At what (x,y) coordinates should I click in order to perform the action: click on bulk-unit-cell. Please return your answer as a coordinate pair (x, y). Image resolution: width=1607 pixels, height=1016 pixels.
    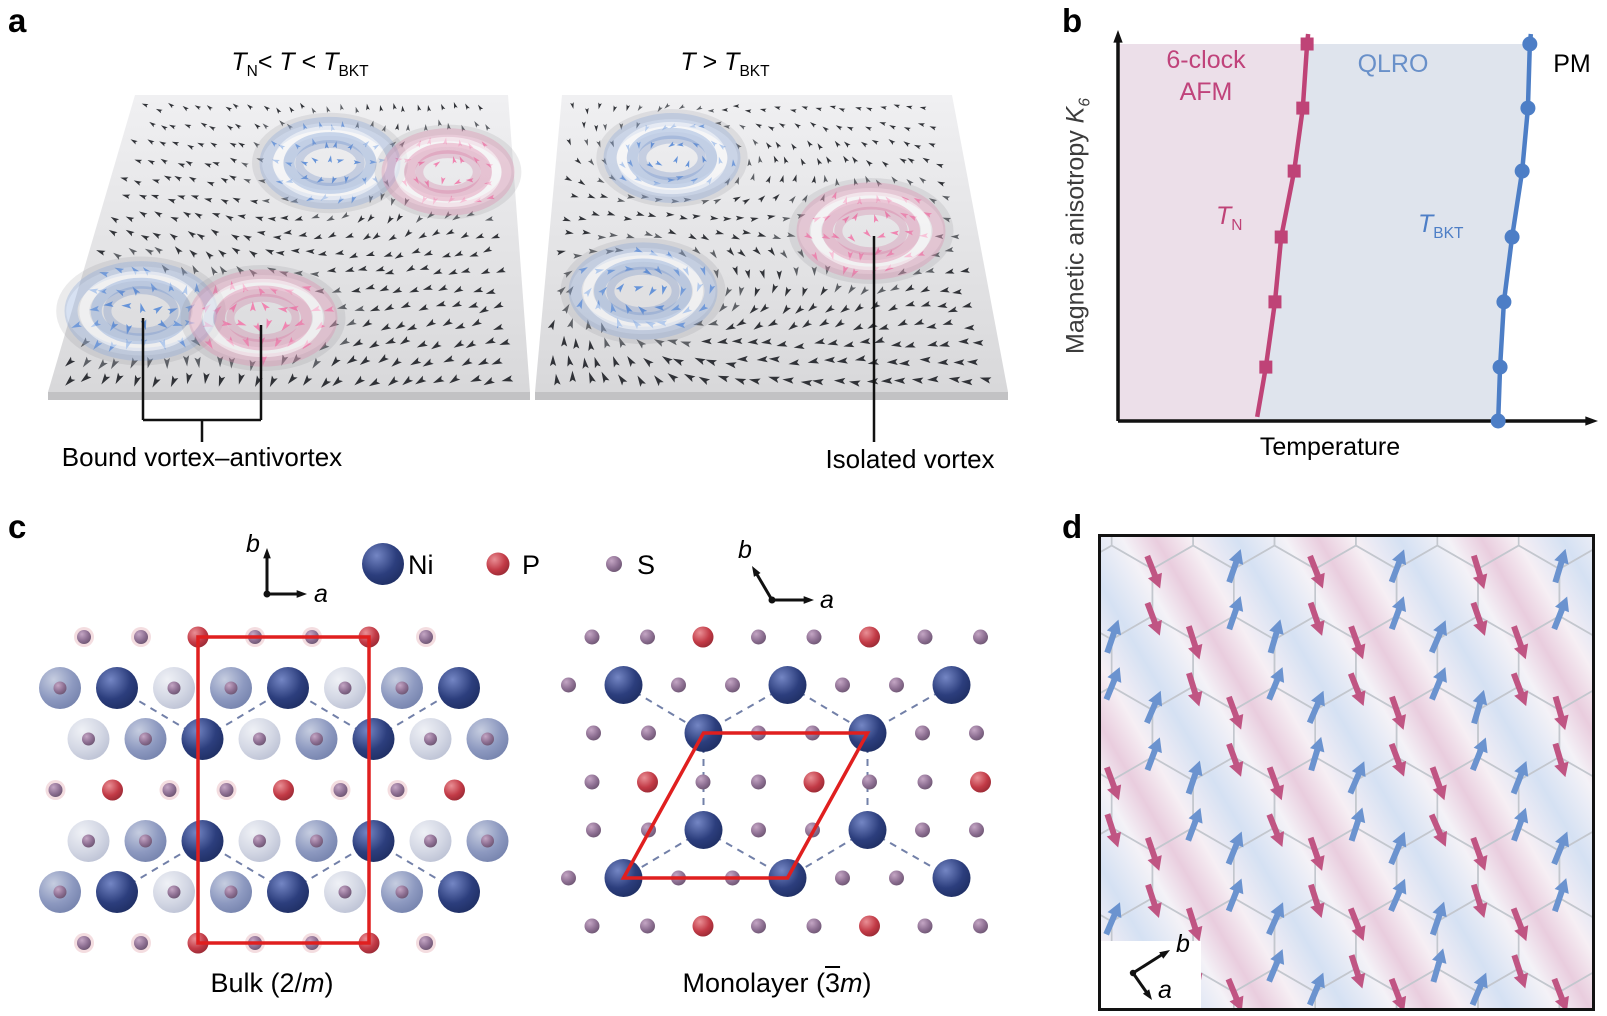
    Looking at the image, I should click on (283, 790).